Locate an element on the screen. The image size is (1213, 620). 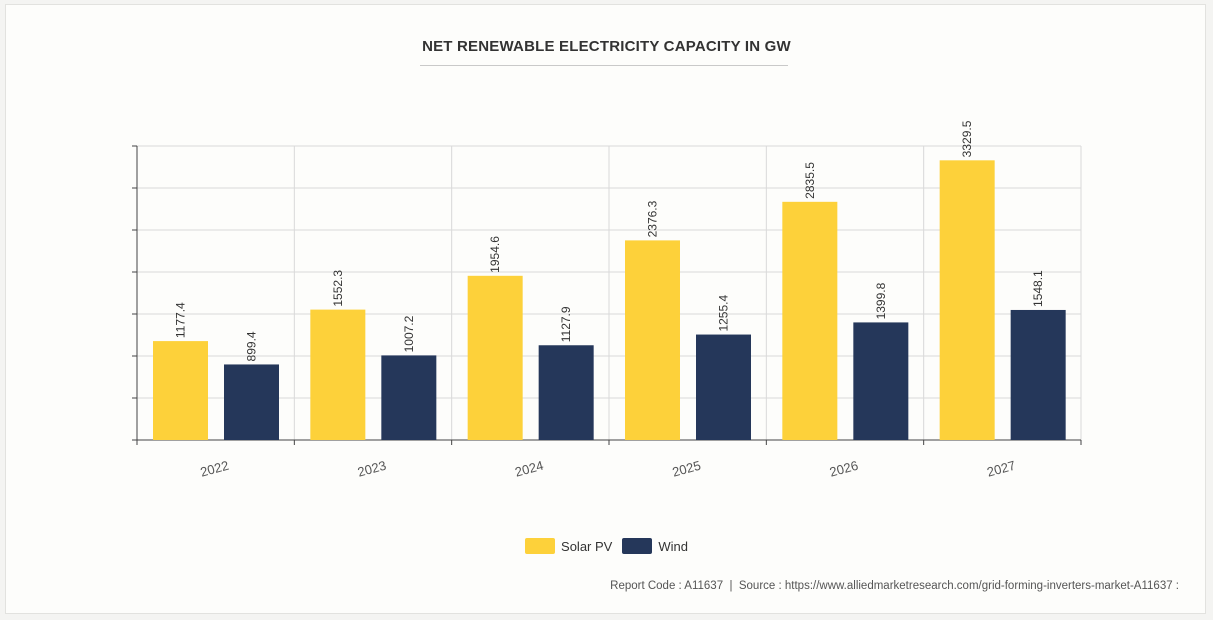
bar-solar-pv-2024 is located at coordinates (495, 357).